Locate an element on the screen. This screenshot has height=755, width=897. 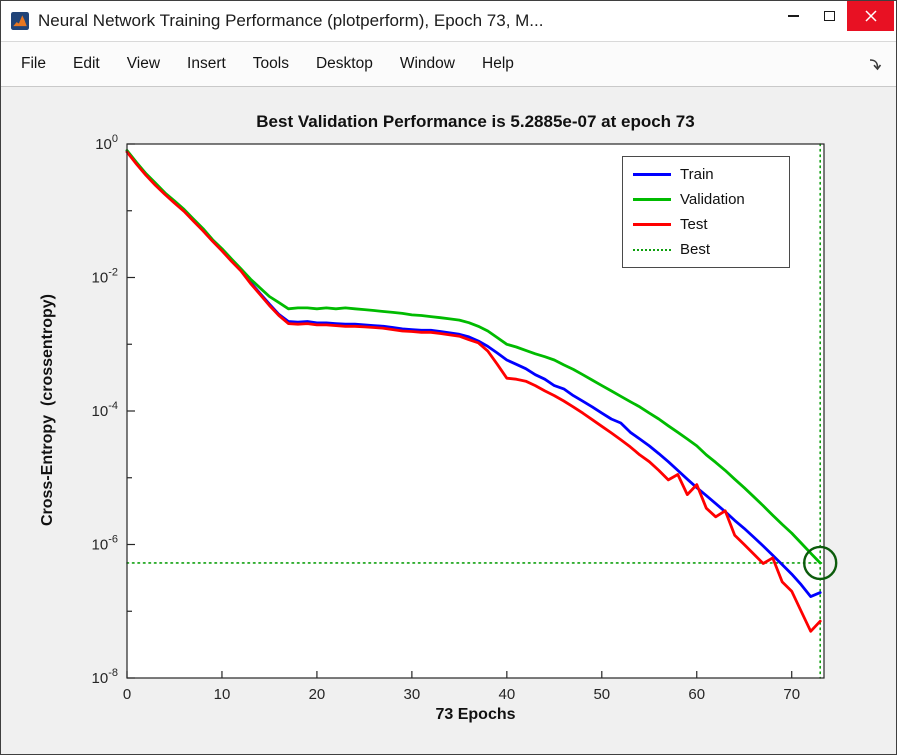
x-tick-label: 60 is located at coordinates (696, 694).